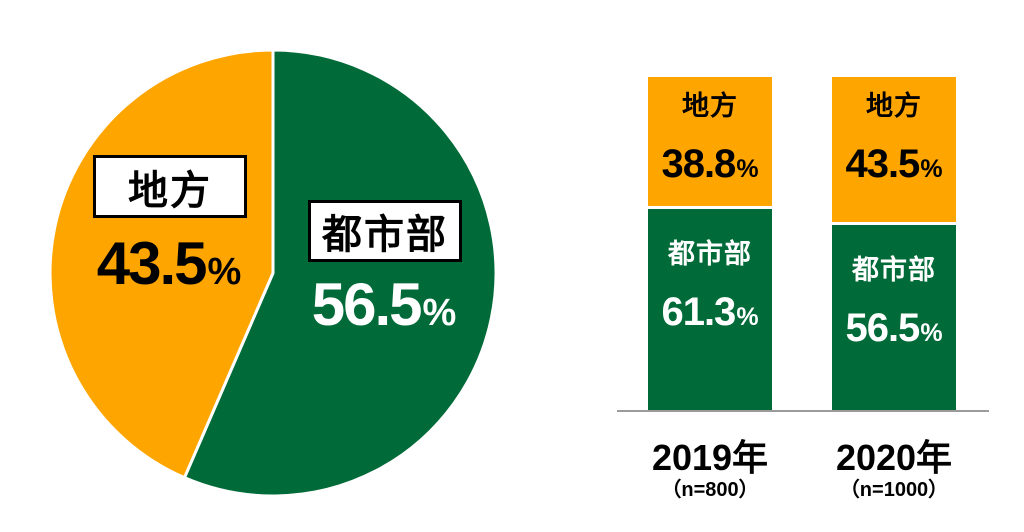 The image size is (1024, 532). What do you see at coordinates (367, 304) in the screenshot?
I see `pie-value-urban-number: 56.5` at bounding box center [367, 304].